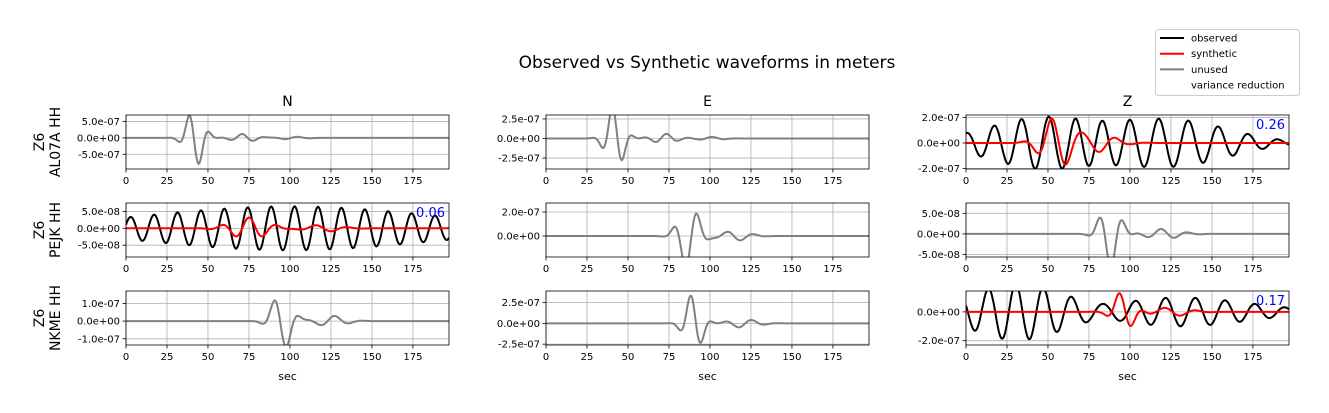  What do you see at coordinates (1270, 301) in the screenshot?
I see `variance-reduction-value: 0.17` at bounding box center [1270, 301].